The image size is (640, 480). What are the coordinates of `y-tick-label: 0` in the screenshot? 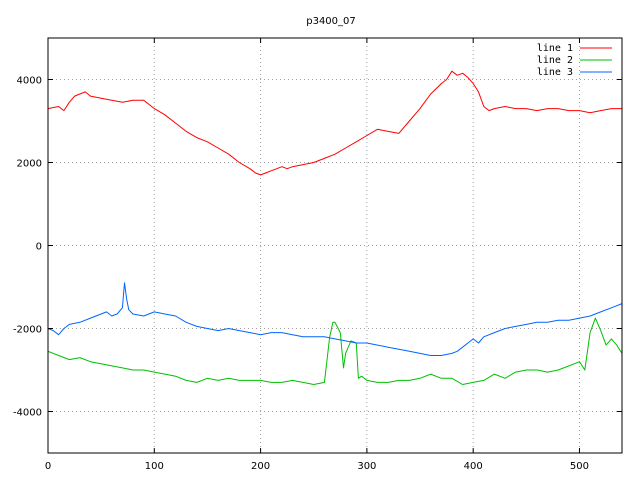 It's located at (39, 247).